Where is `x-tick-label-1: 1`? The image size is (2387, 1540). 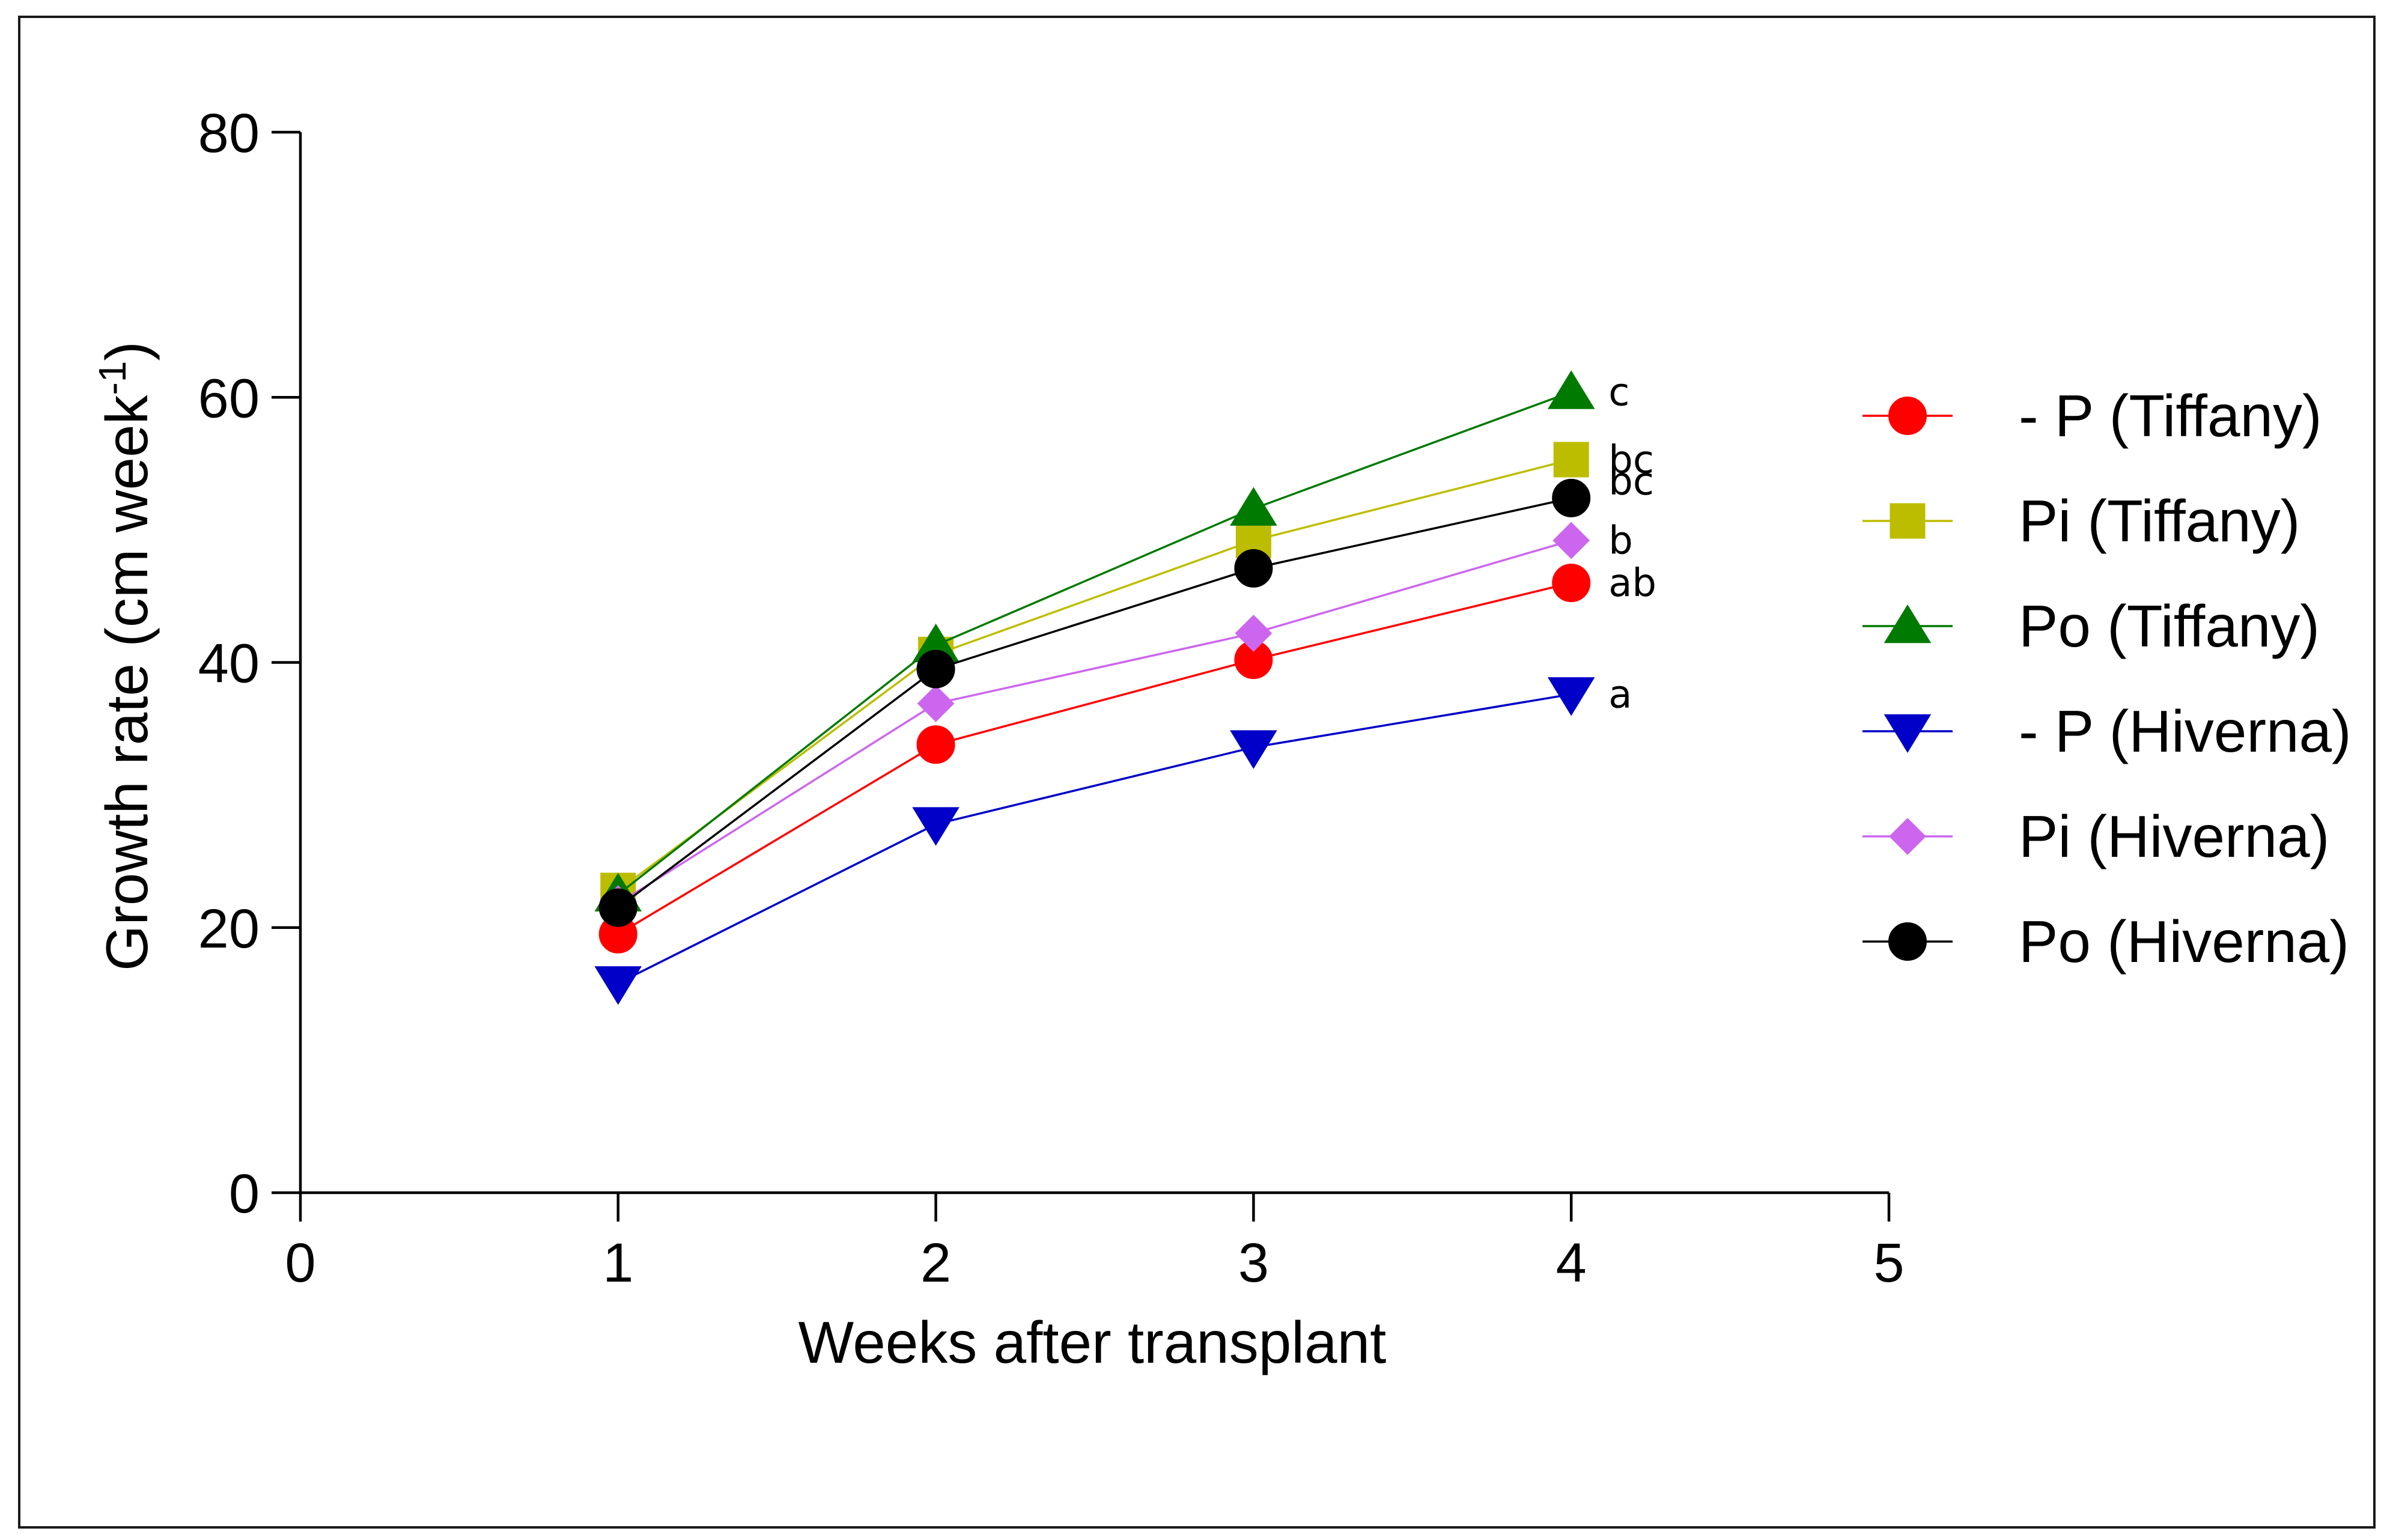 x-tick-label-1: 1 is located at coordinates (618, 1263).